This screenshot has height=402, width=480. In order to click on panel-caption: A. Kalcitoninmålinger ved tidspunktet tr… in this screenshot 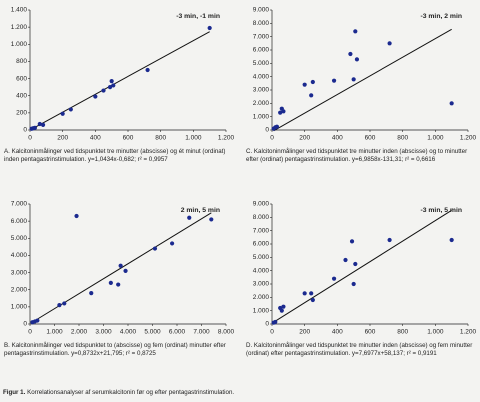, I will do `click(115, 156)`.